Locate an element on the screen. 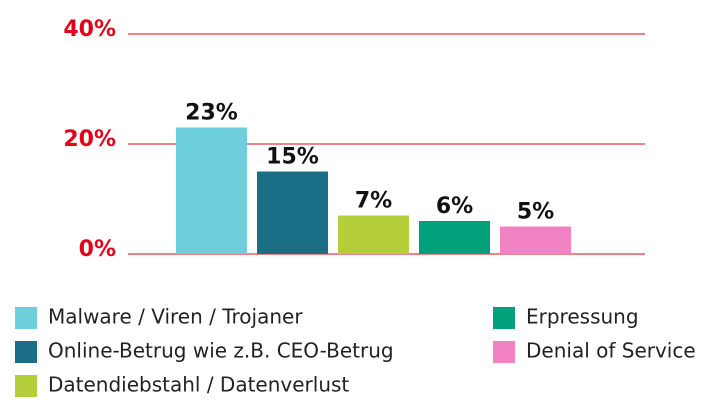 The image size is (726, 405). legend-label: Malware / Viren / Trojaner is located at coordinates (175, 317).